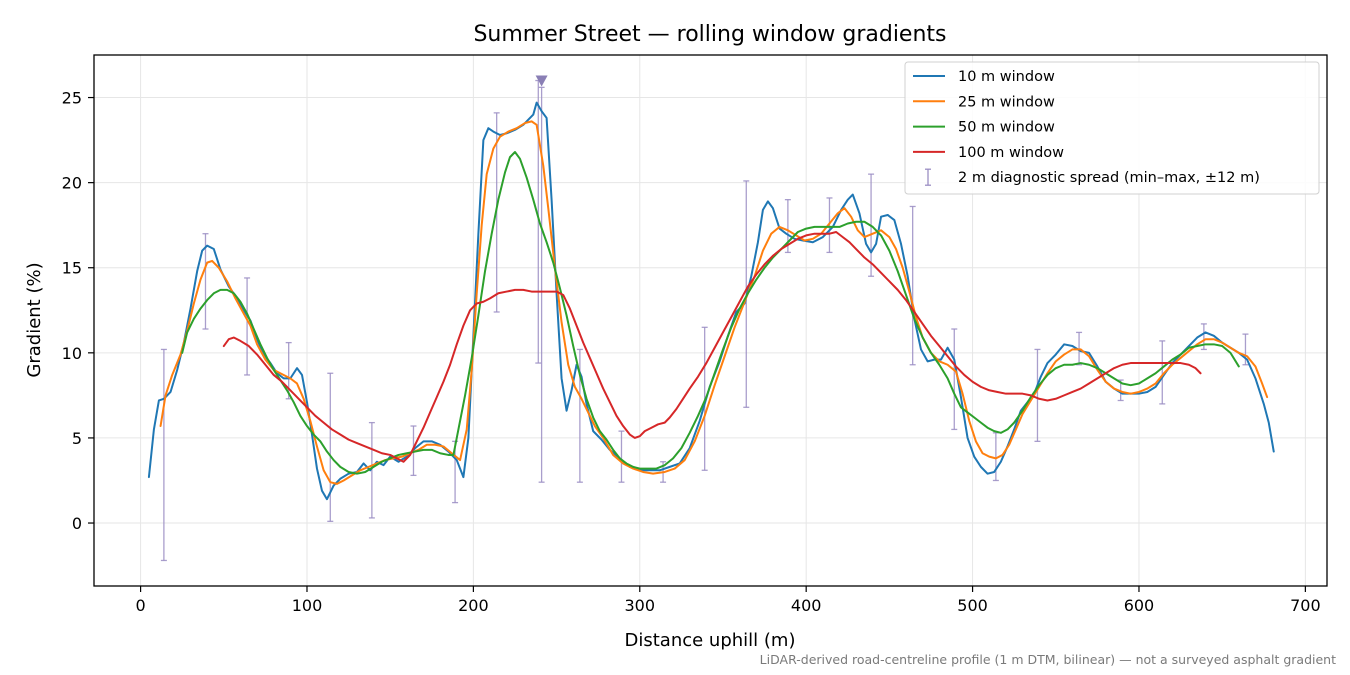  Describe the element at coordinates (1006, 128) in the screenshot. I see `legend-label: 50 m window` at that location.